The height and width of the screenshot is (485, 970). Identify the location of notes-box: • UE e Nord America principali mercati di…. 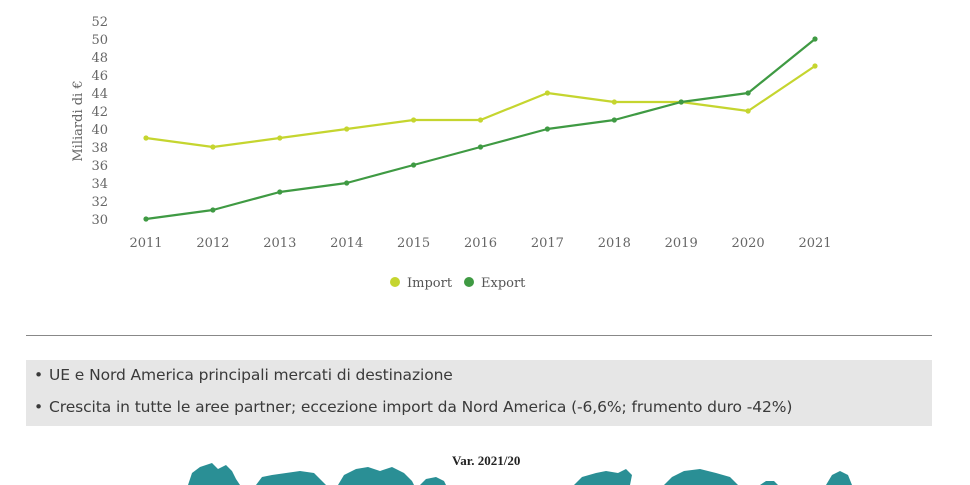
(479, 393).